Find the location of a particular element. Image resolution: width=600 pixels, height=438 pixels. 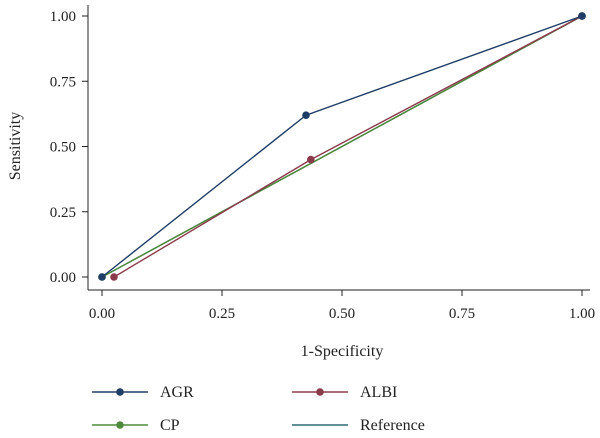

x-axis-ticks: 0.00 0.25 0.50 0.75 1.00 is located at coordinates (342, 306).